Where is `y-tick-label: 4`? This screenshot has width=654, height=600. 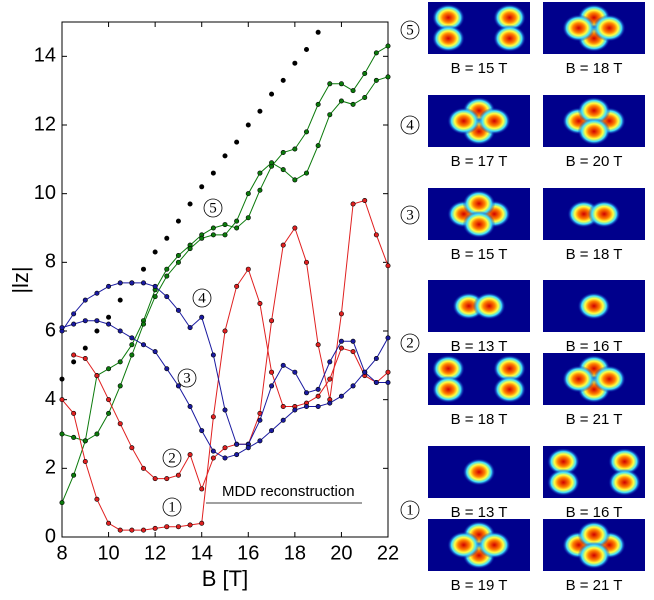
y-tick-label: 4 is located at coordinates (50, 399).